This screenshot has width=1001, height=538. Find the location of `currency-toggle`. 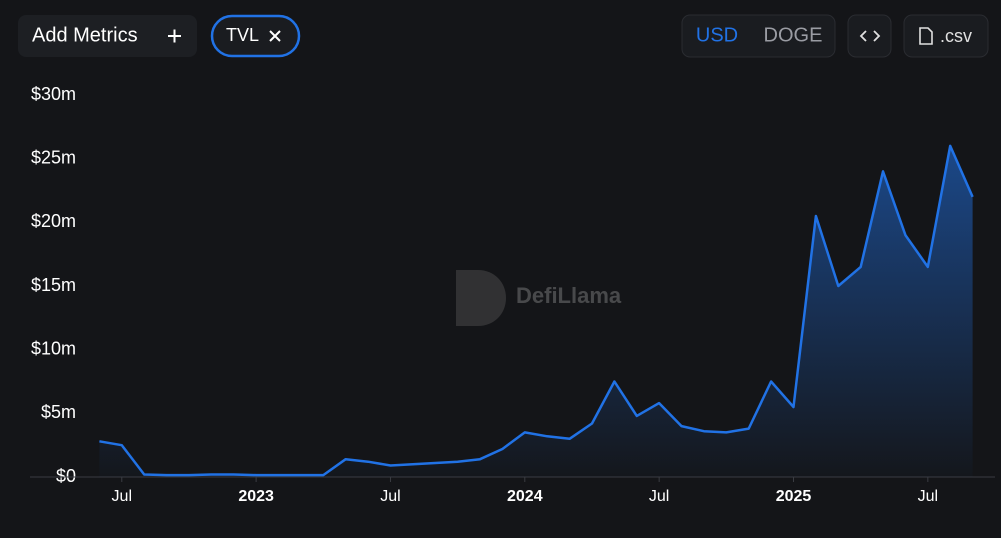

currency-toggle is located at coordinates (758, 36).